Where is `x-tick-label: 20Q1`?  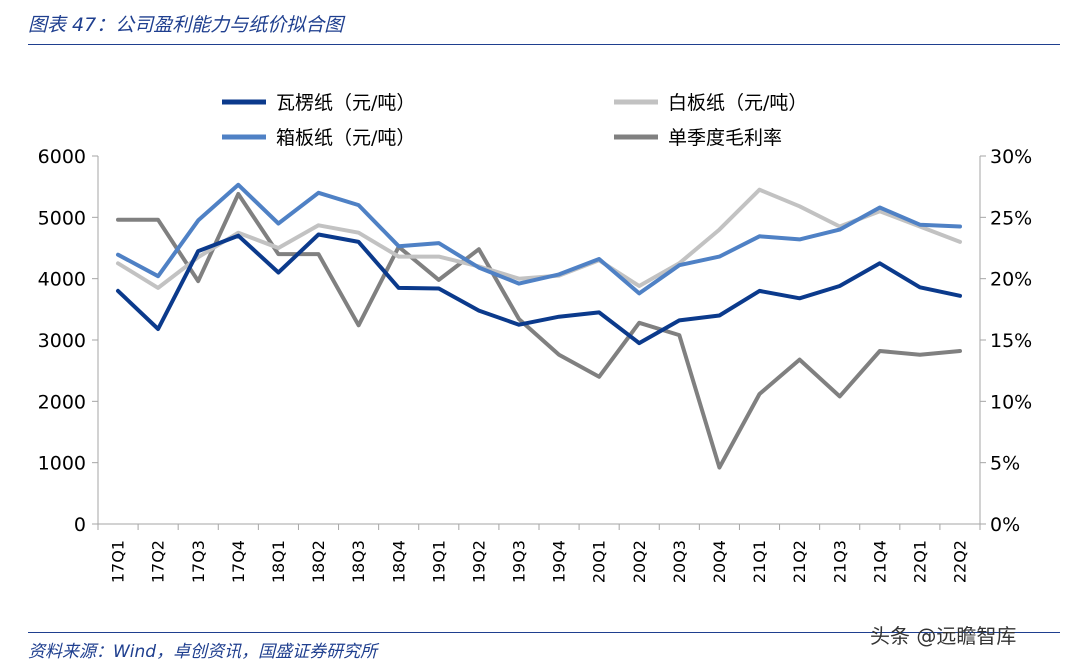 x-tick-label: 20Q1 is located at coordinates (599, 561).